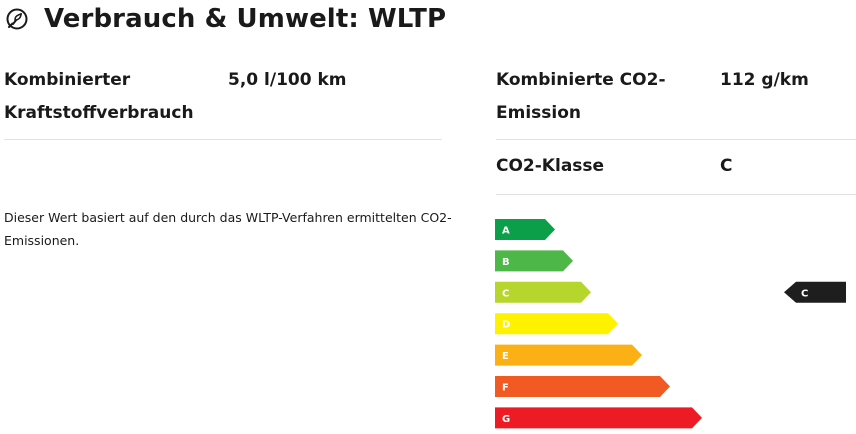  Describe the element at coordinates (287, 80) in the screenshot. I see `consumption-value: 5,0 l/100 km` at that location.